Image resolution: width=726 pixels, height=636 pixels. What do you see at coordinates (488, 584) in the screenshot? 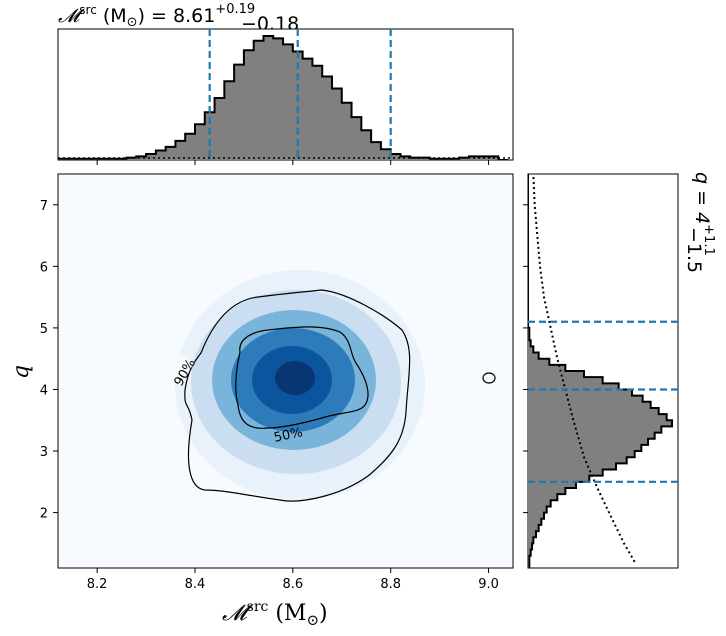
I see `x-tick-label: 9.0` at bounding box center [488, 584].